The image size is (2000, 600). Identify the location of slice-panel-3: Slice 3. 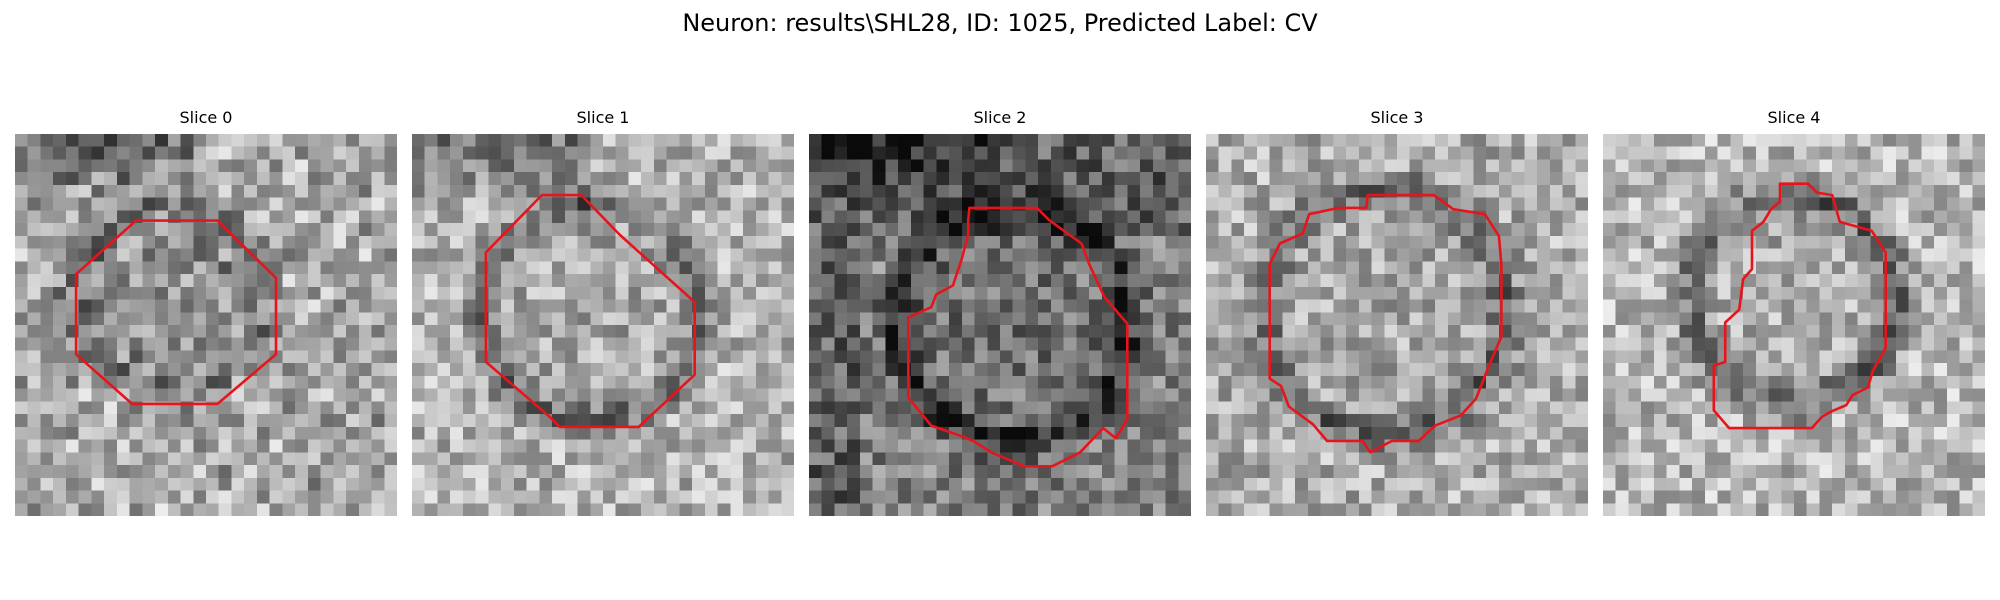
(1397, 311).